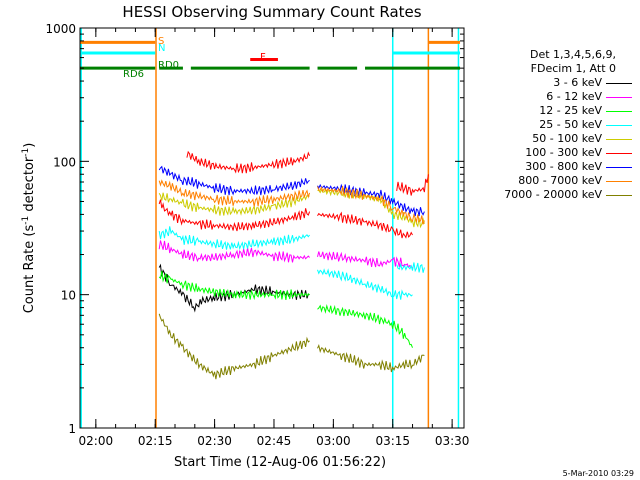  What do you see at coordinates (271, 12) in the screenshot?
I see `chart-title: HESSI Observing Summary Count Rates` at bounding box center [271, 12].